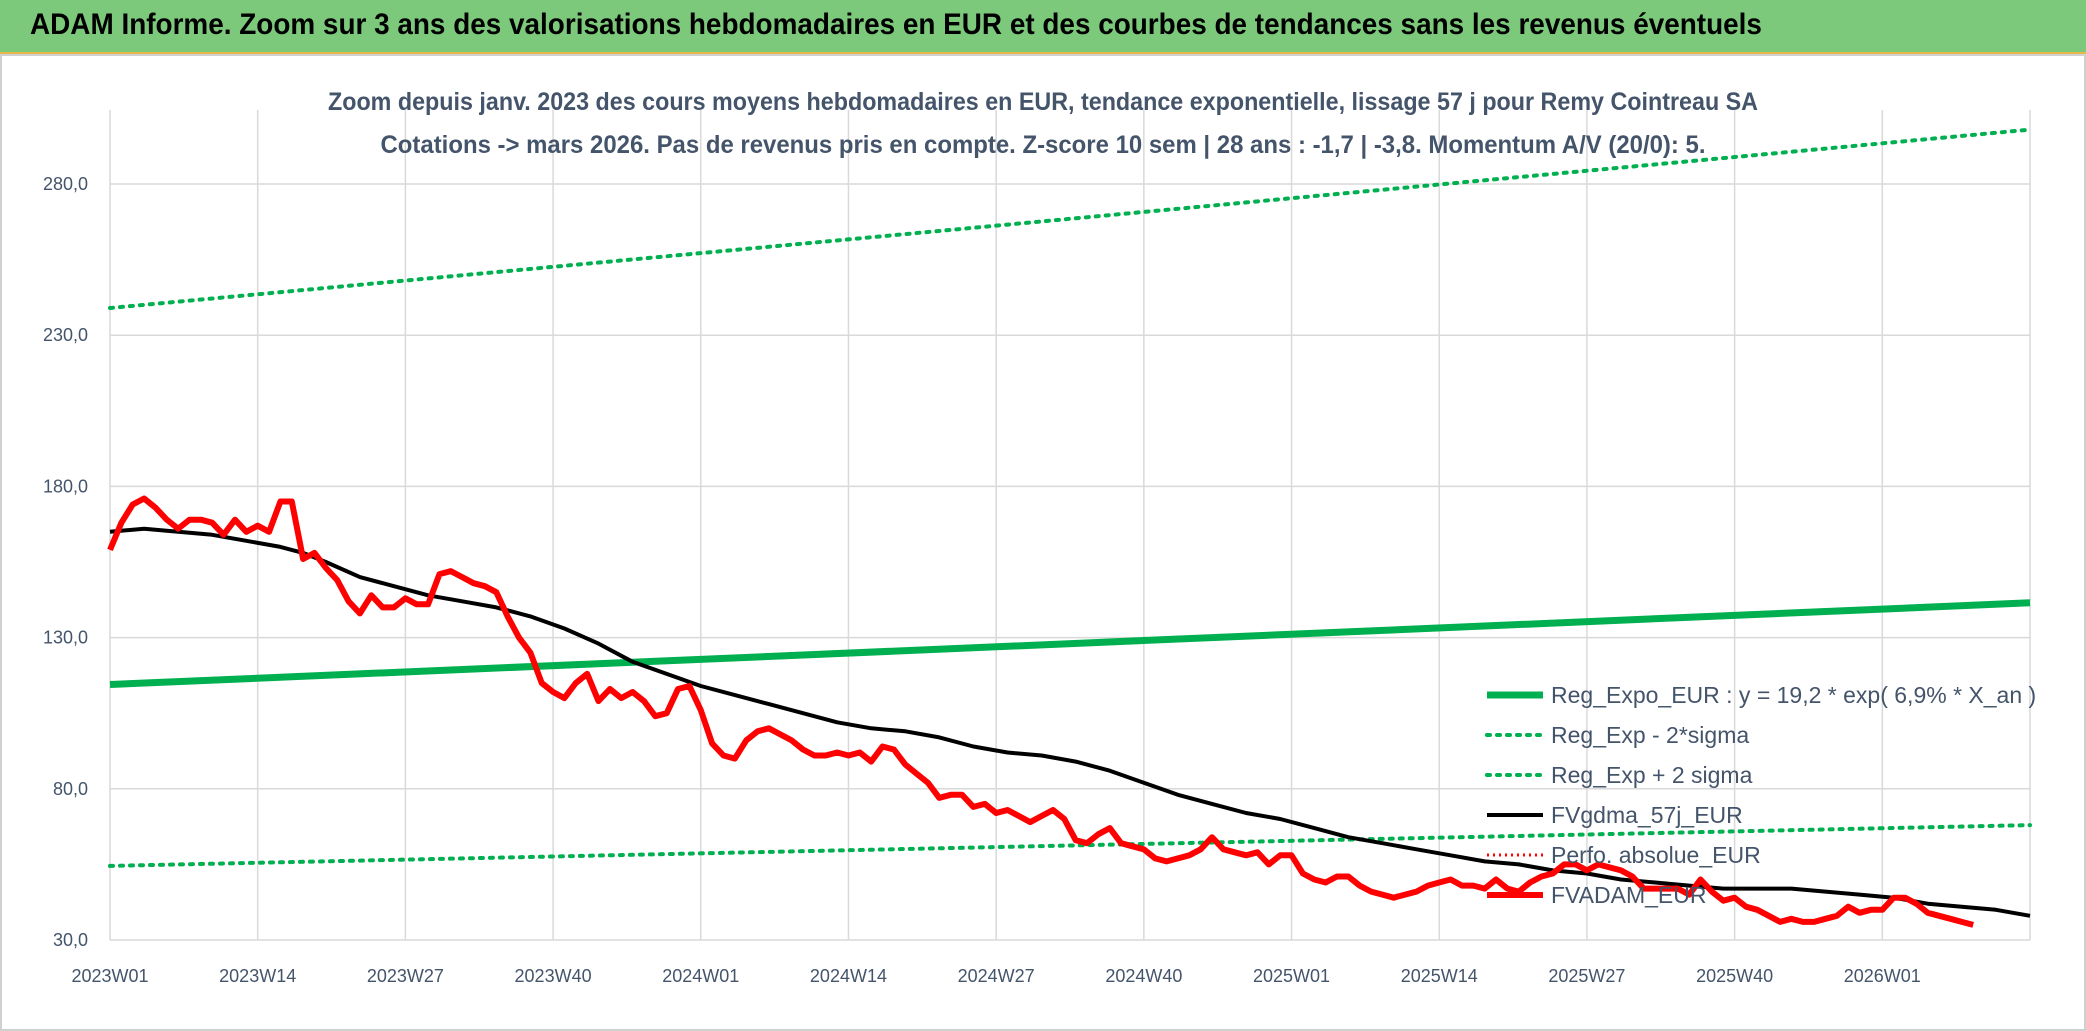 This screenshot has height=1031, width=2086. What do you see at coordinates (1629, 895) in the screenshot?
I see `legend-label: FVADAM_EUR` at bounding box center [1629, 895].